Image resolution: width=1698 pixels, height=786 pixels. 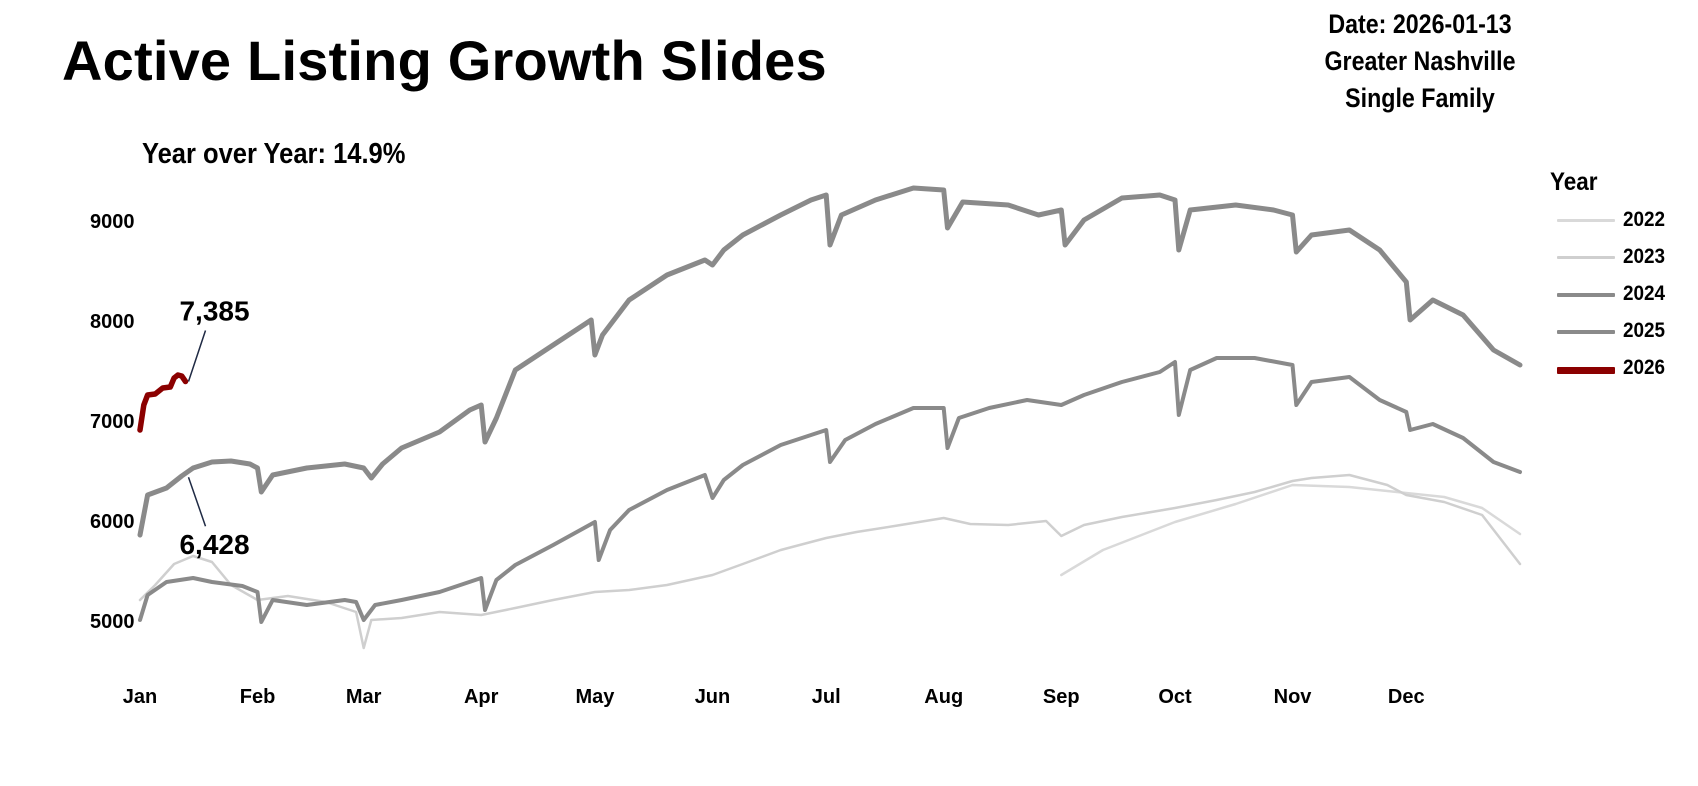 I want to click on x-tick-label: Oct, so click(x=1175, y=697).